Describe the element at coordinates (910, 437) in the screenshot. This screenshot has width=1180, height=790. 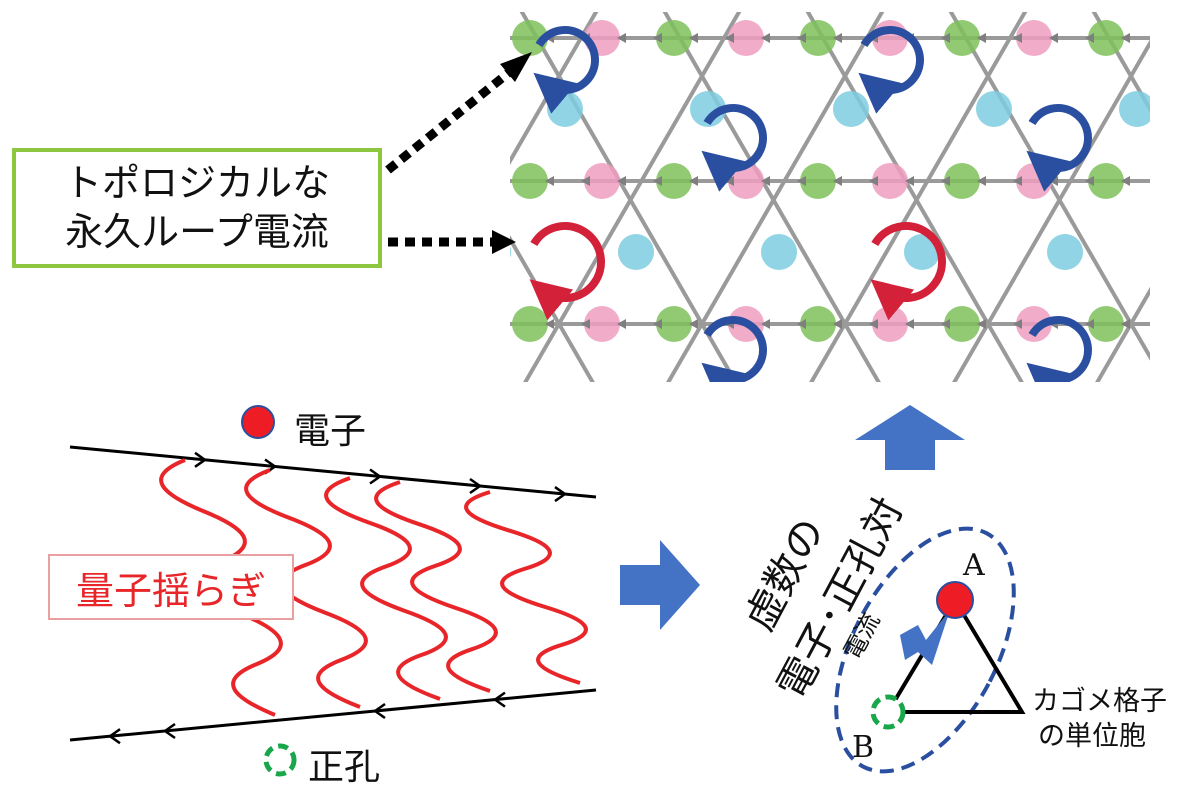
I see `up-block-arrow` at that location.